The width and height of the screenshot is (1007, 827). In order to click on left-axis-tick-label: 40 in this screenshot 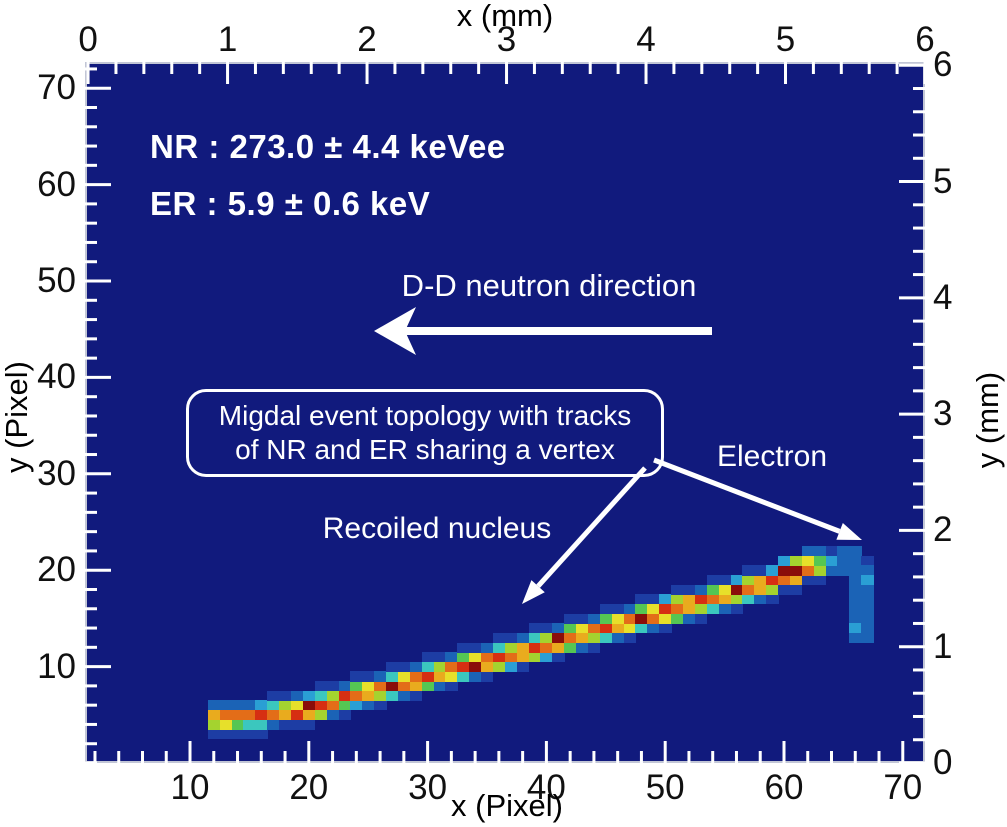, I will do `click(56, 377)`.